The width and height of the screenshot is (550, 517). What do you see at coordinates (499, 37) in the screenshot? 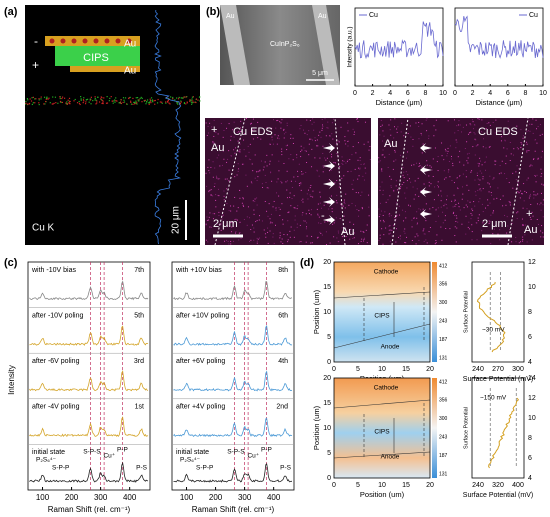
I see `profile-trace` at bounding box center [499, 37].